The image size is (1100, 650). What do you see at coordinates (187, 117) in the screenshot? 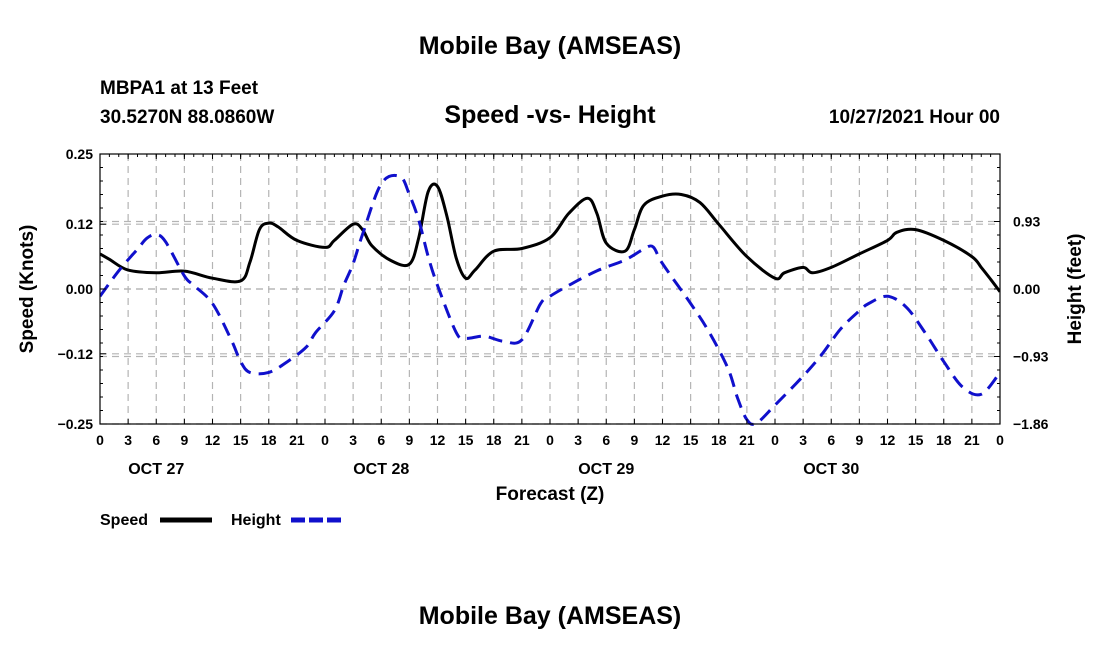
I see `station-coordinates: 30.5270N 88.0860W` at bounding box center [187, 117].